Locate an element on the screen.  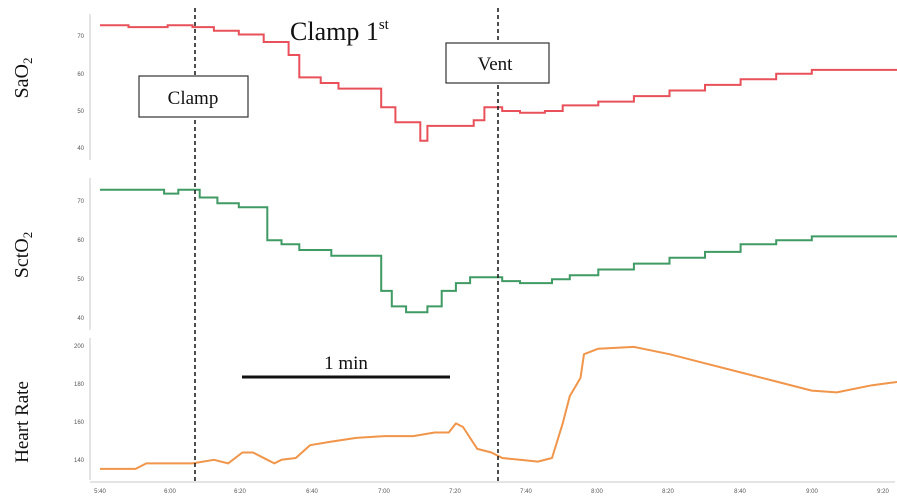
vent-box is located at coordinates (497, 63).